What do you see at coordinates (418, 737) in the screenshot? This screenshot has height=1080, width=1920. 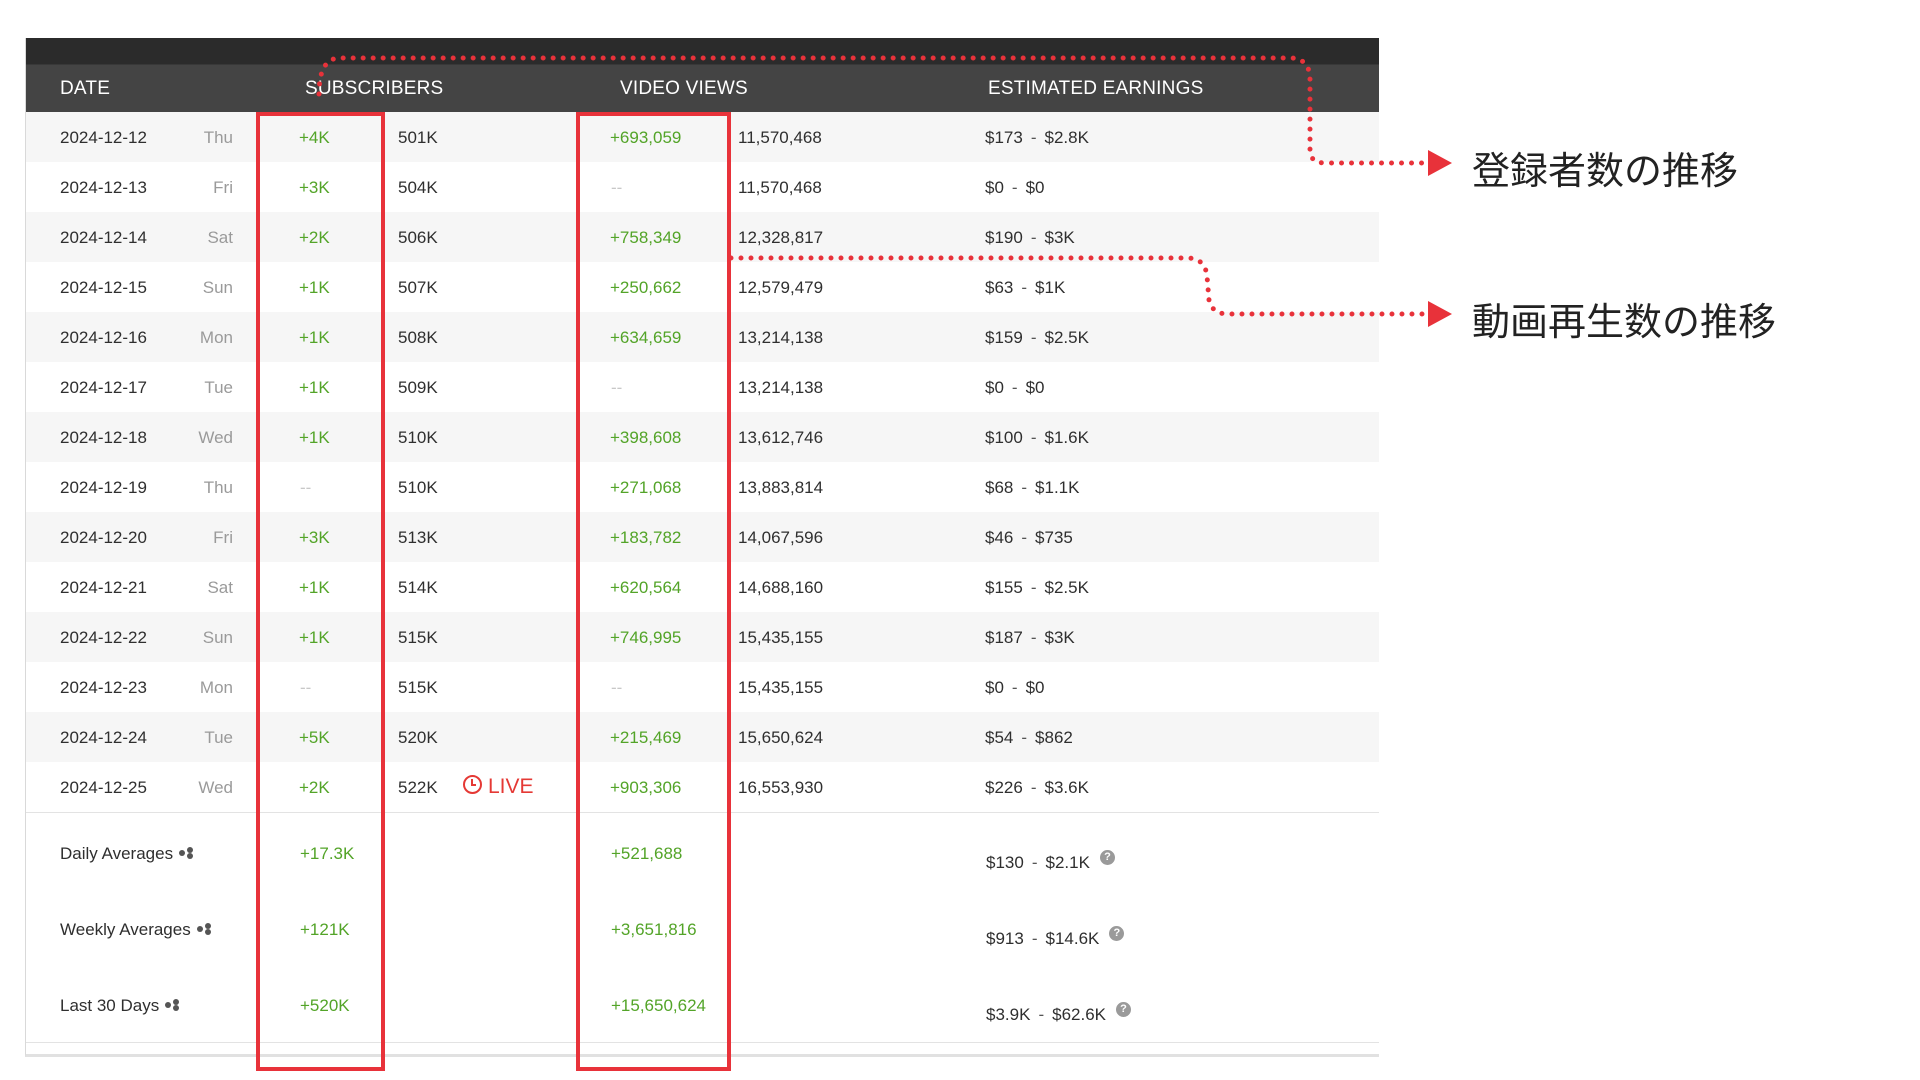 I see `subscriber-total-cell: 520K` at bounding box center [418, 737].